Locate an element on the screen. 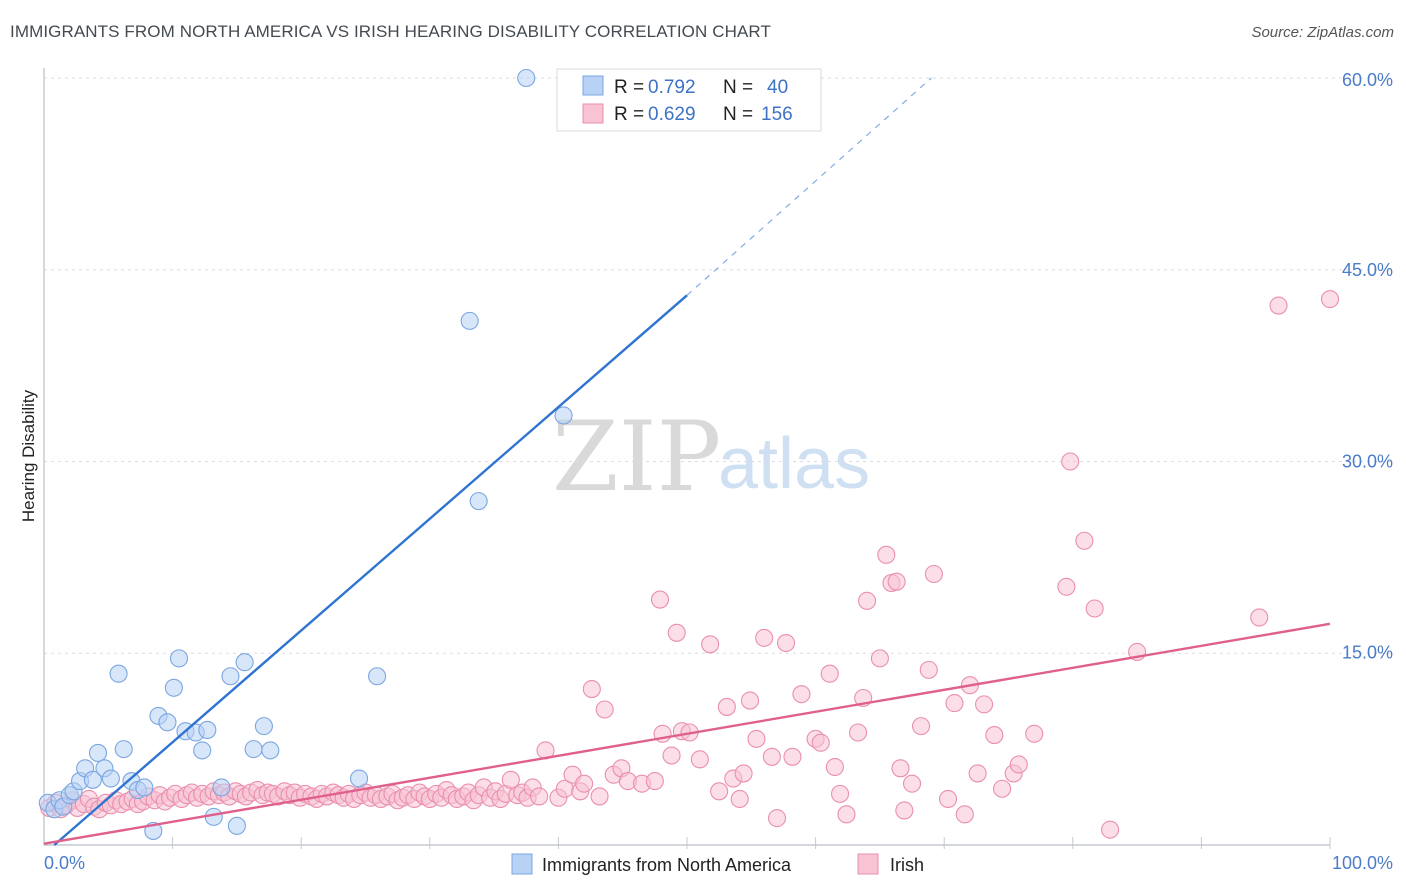  bottom-legend-label-immigrants: Immigrants from North America is located at coordinates (667, 865).